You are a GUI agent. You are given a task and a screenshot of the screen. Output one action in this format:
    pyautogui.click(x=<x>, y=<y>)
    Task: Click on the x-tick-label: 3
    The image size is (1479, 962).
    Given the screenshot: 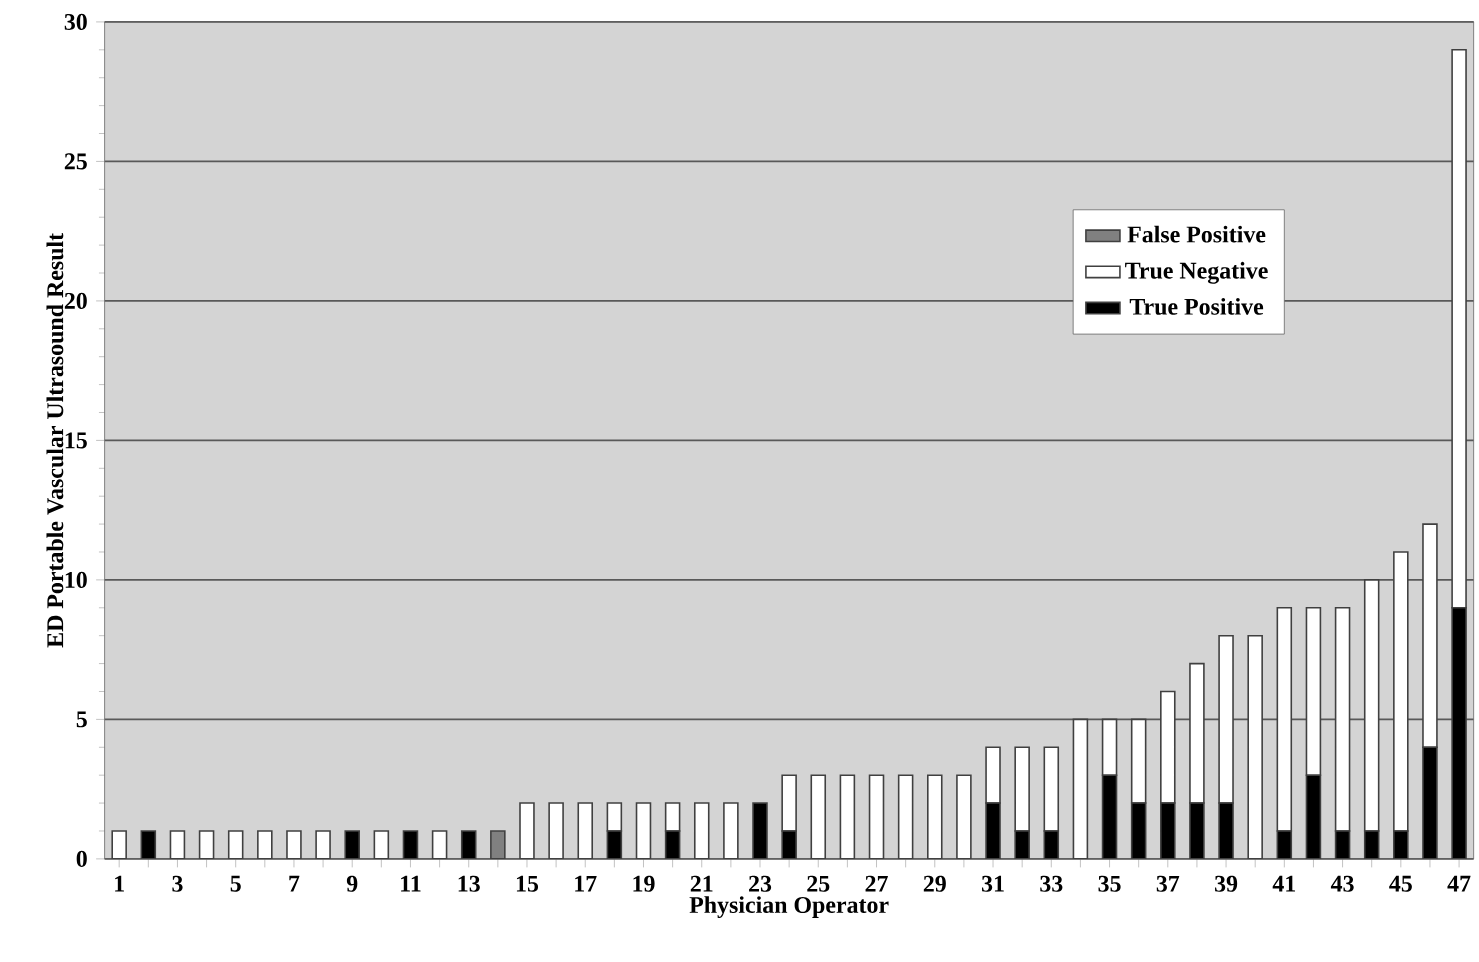 What is the action you would take?
    pyautogui.click(x=177, y=884)
    